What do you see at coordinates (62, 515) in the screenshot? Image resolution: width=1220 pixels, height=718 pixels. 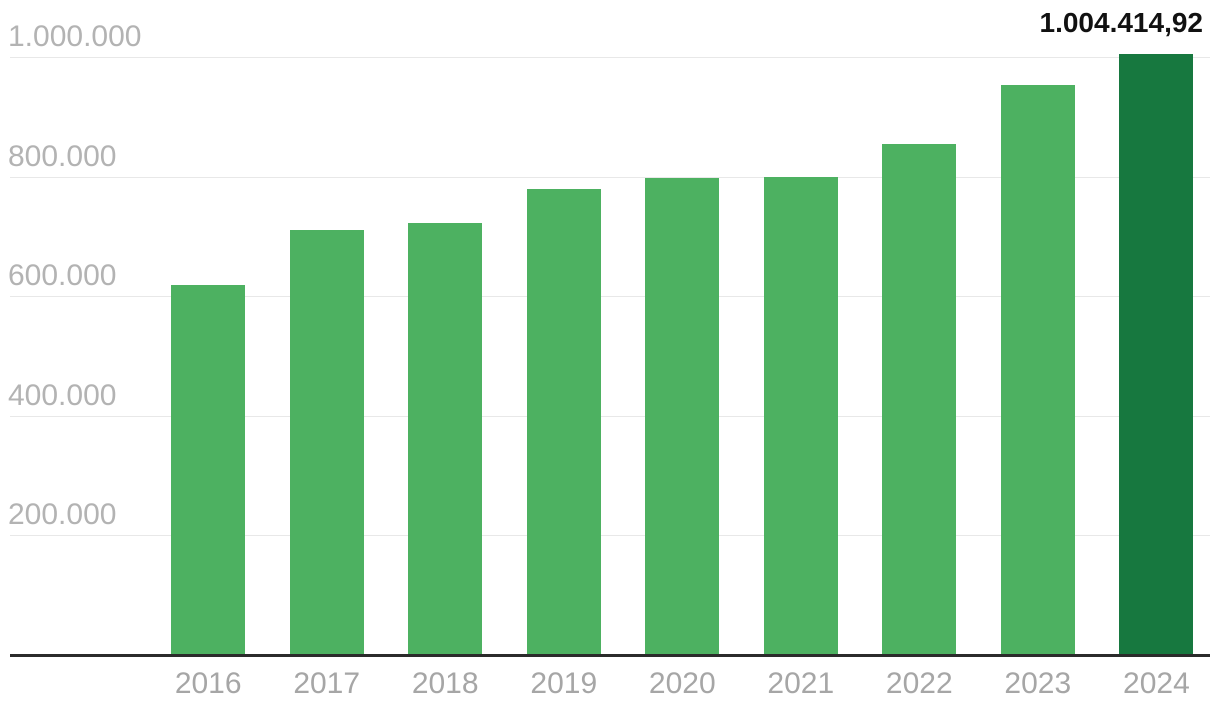 I see `y-tick-label: 200.000` at bounding box center [62, 515].